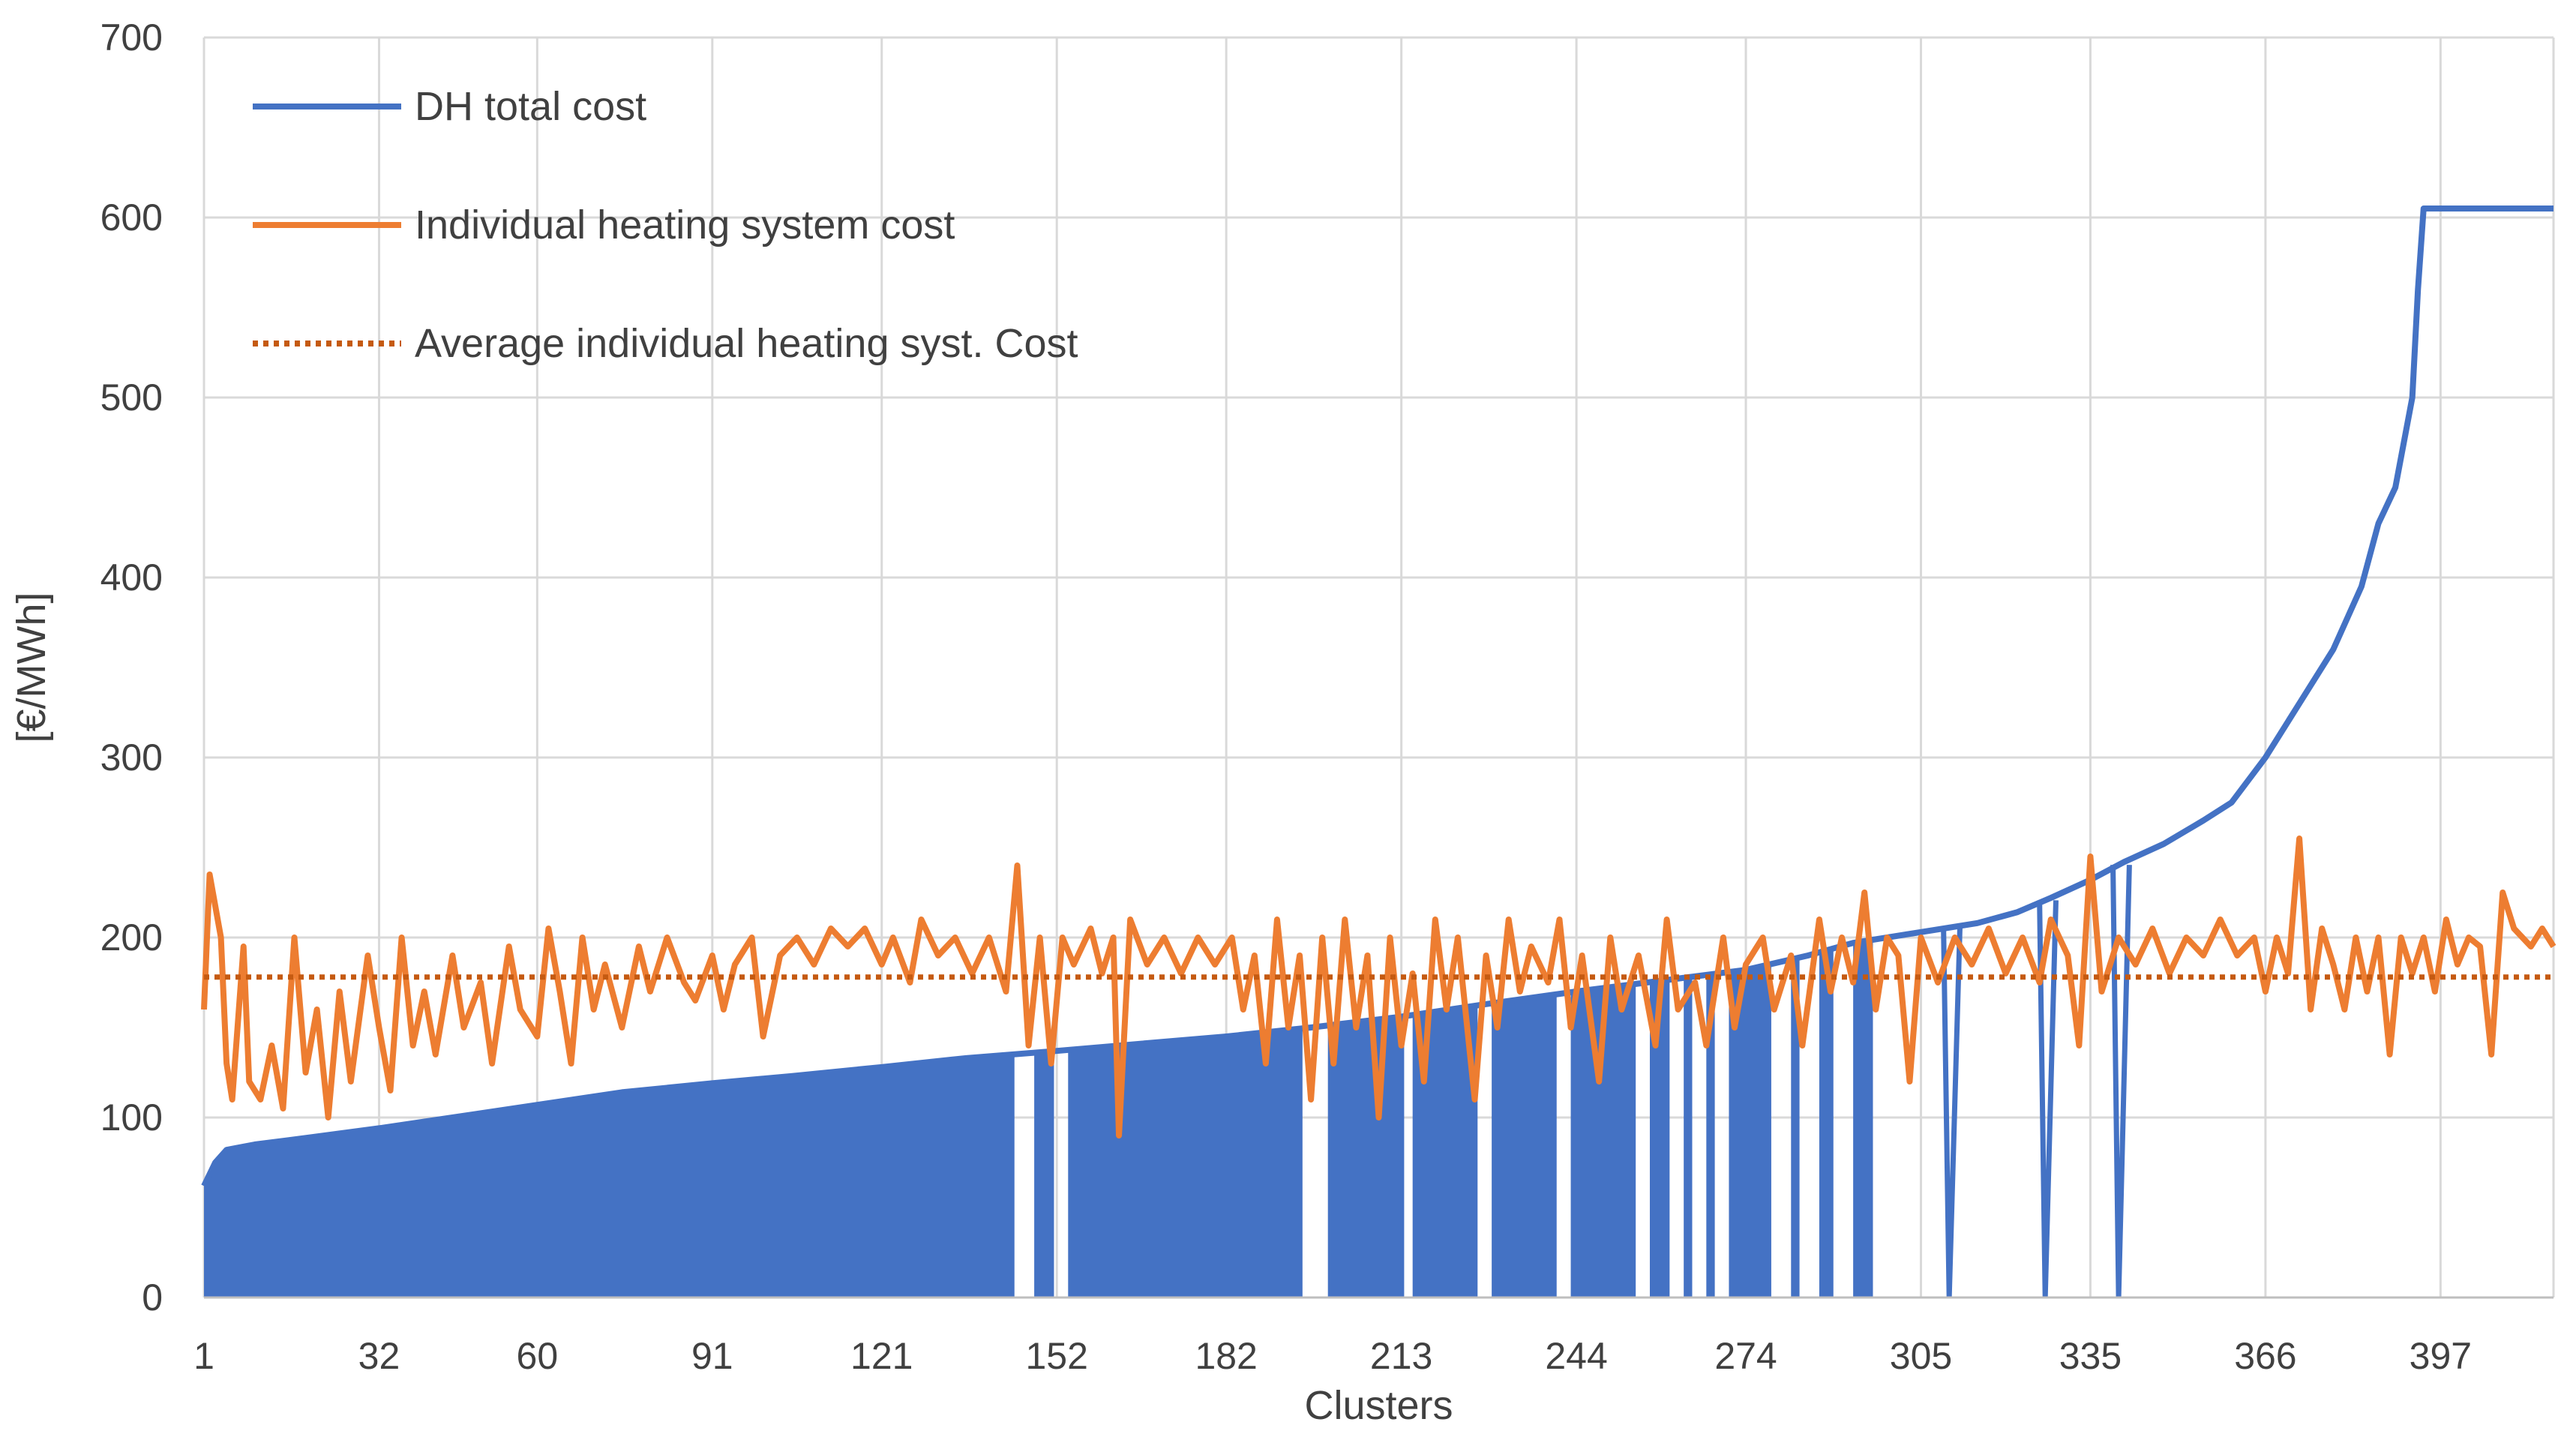  I want to click on legend-dh-total-cost-label: DH total cost, so click(530, 106).